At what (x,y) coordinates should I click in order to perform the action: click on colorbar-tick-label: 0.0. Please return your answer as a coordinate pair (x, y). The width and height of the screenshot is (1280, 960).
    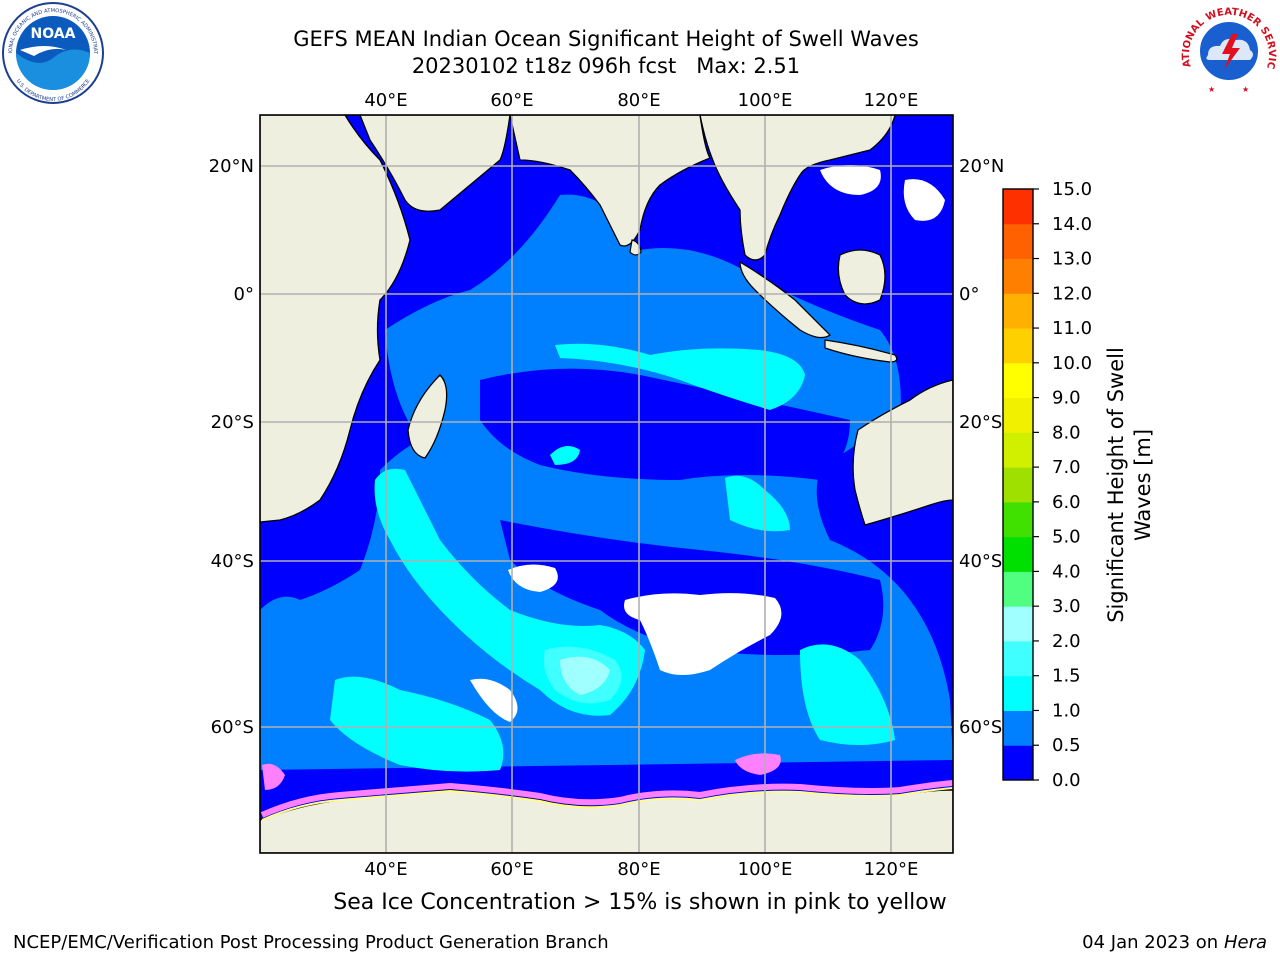
    Looking at the image, I should click on (1066, 780).